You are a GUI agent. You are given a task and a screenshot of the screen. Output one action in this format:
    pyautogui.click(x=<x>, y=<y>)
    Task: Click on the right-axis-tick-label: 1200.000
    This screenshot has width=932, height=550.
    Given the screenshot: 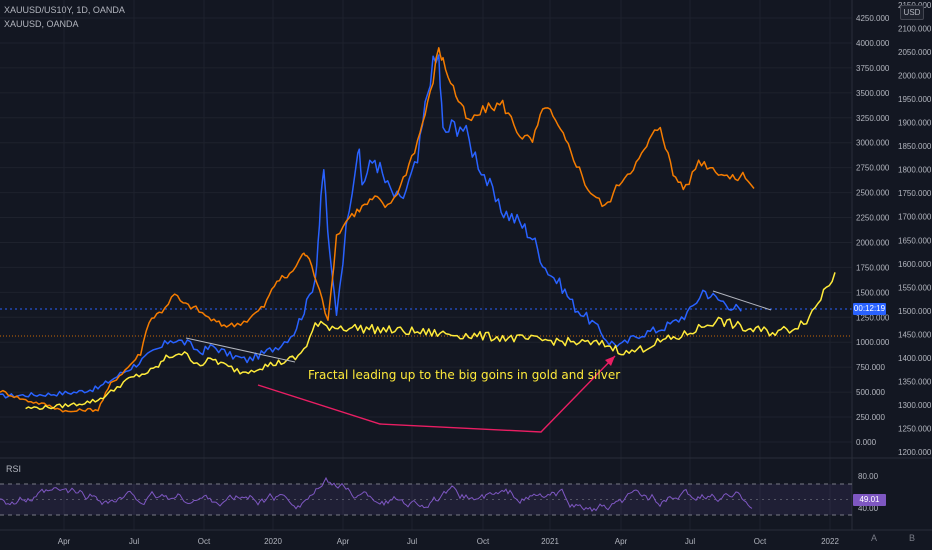 What is the action you would take?
    pyautogui.click(x=915, y=452)
    